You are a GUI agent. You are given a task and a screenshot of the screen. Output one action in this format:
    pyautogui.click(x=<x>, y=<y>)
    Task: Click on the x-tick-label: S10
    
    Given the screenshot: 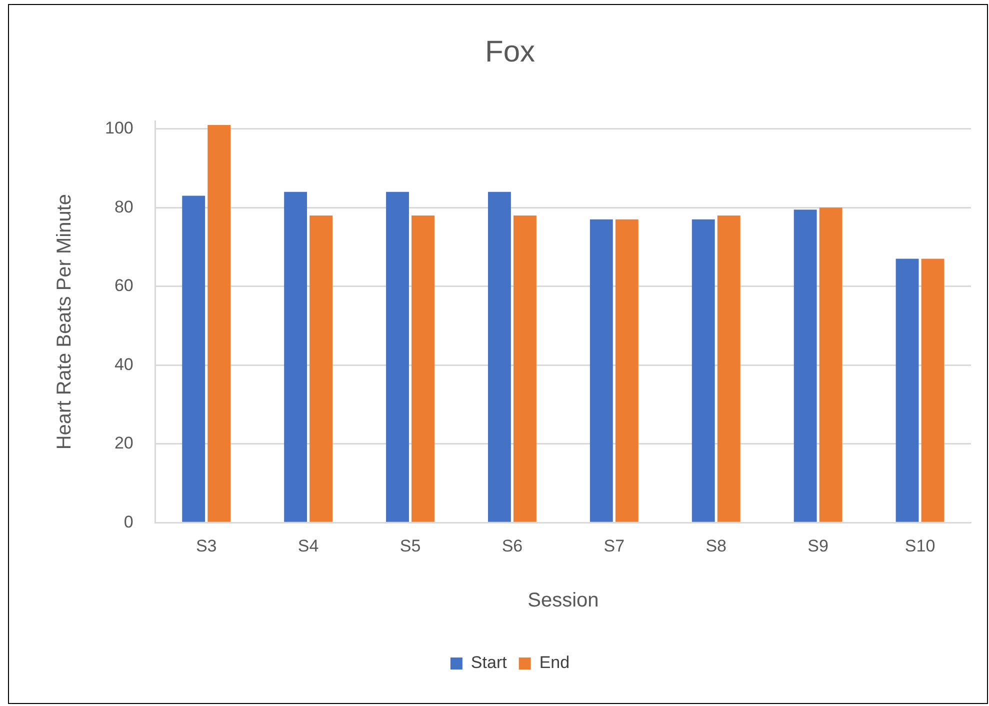 What is the action you would take?
    pyautogui.click(x=920, y=546)
    